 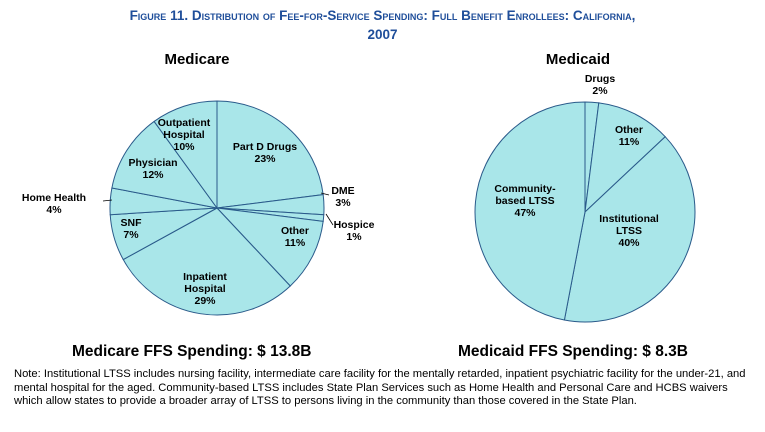 I want to click on medicaid-chart-title: Medicaid, so click(x=578, y=59).